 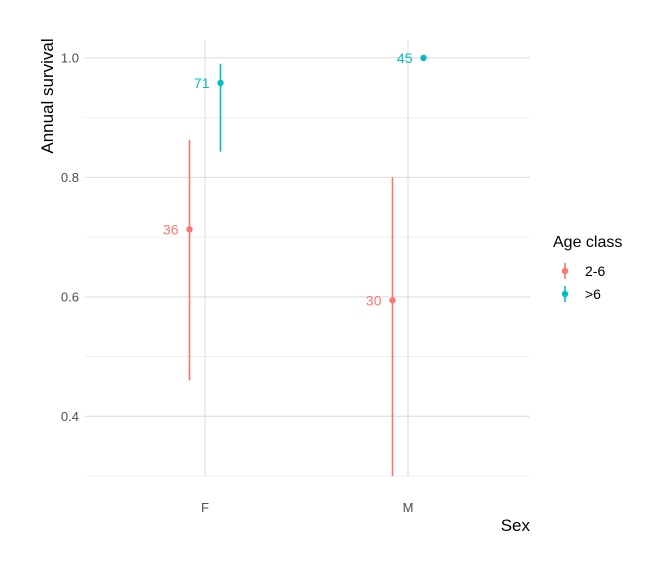 What do you see at coordinates (70, 177) in the screenshot?
I see `y-tick-label: 0.8` at bounding box center [70, 177].